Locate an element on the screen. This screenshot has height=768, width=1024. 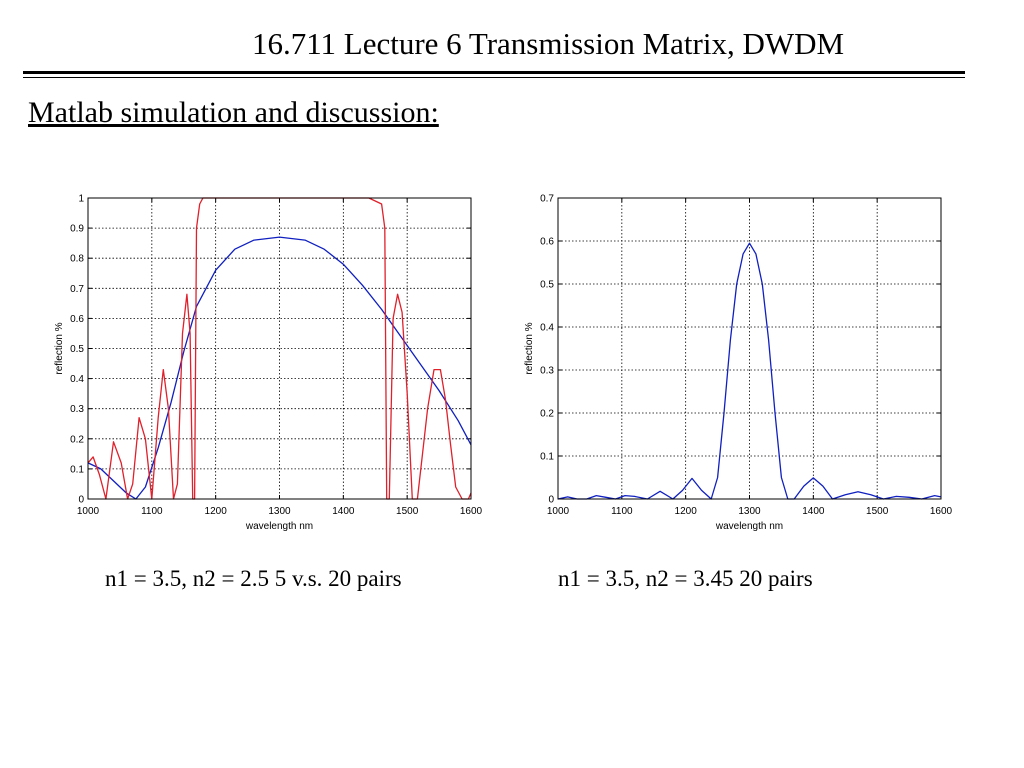
chart2-x-tick-label: 1600 is located at coordinates (941, 511).